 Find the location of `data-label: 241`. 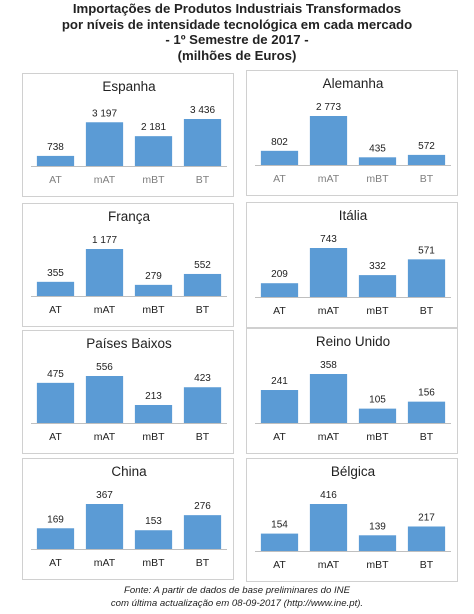

data-label: 241 is located at coordinates (279, 381).